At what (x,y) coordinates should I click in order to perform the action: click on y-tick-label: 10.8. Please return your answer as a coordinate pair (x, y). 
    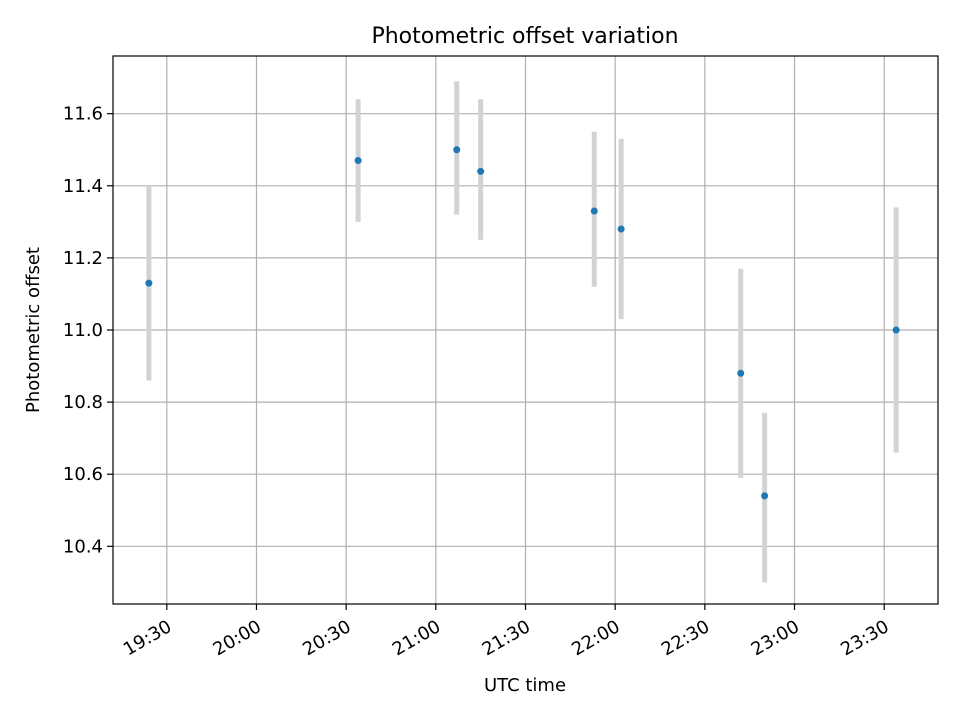
    Looking at the image, I should click on (83, 402).